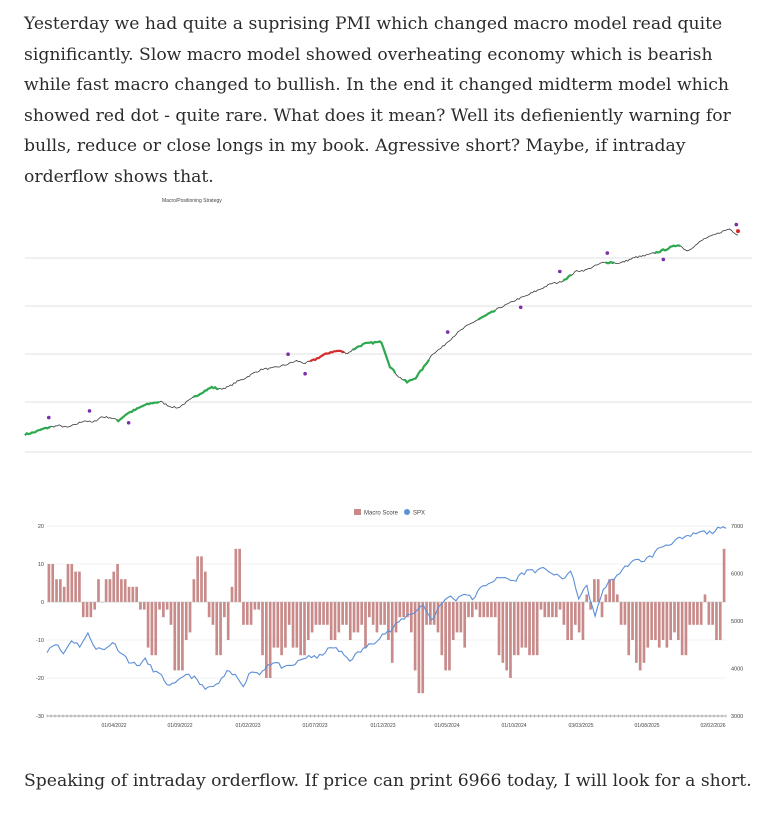  Describe the element at coordinates (381, 514) in the screenshot. I see `legend-label-macro-score: Macro Score` at that location.